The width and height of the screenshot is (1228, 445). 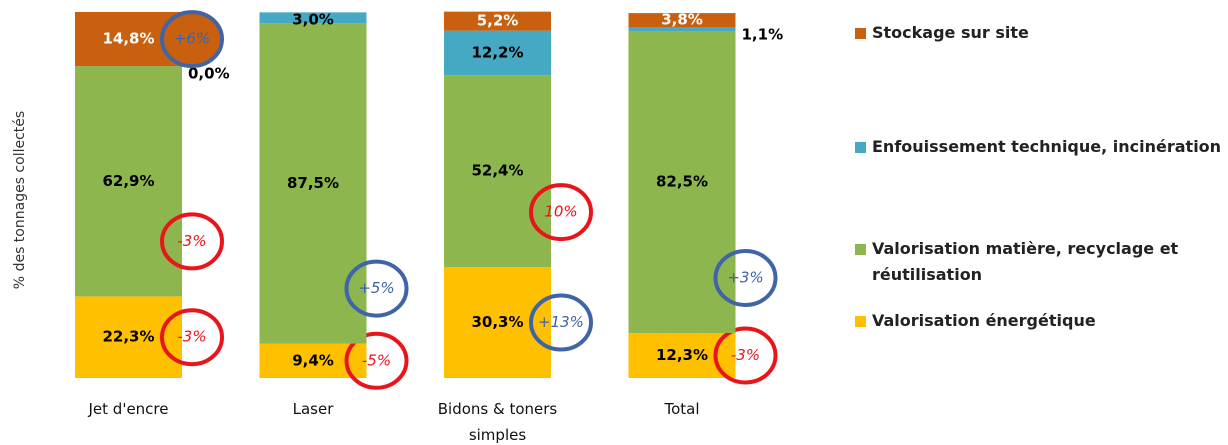 What do you see at coordinates (763, 35) in the screenshot?
I see `value-label: 1,1%` at bounding box center [763, 35].